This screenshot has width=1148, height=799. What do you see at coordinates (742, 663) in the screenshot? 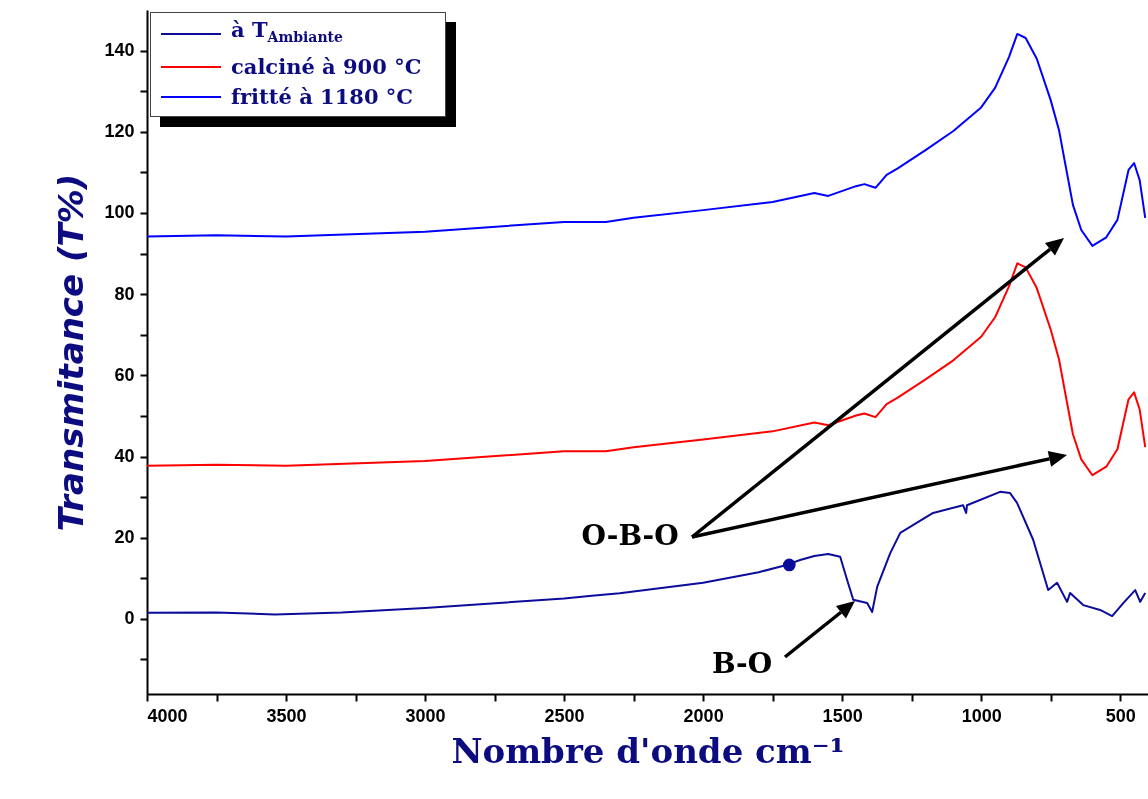
I see `annotation: B-O` at bounding box center [742, 663].